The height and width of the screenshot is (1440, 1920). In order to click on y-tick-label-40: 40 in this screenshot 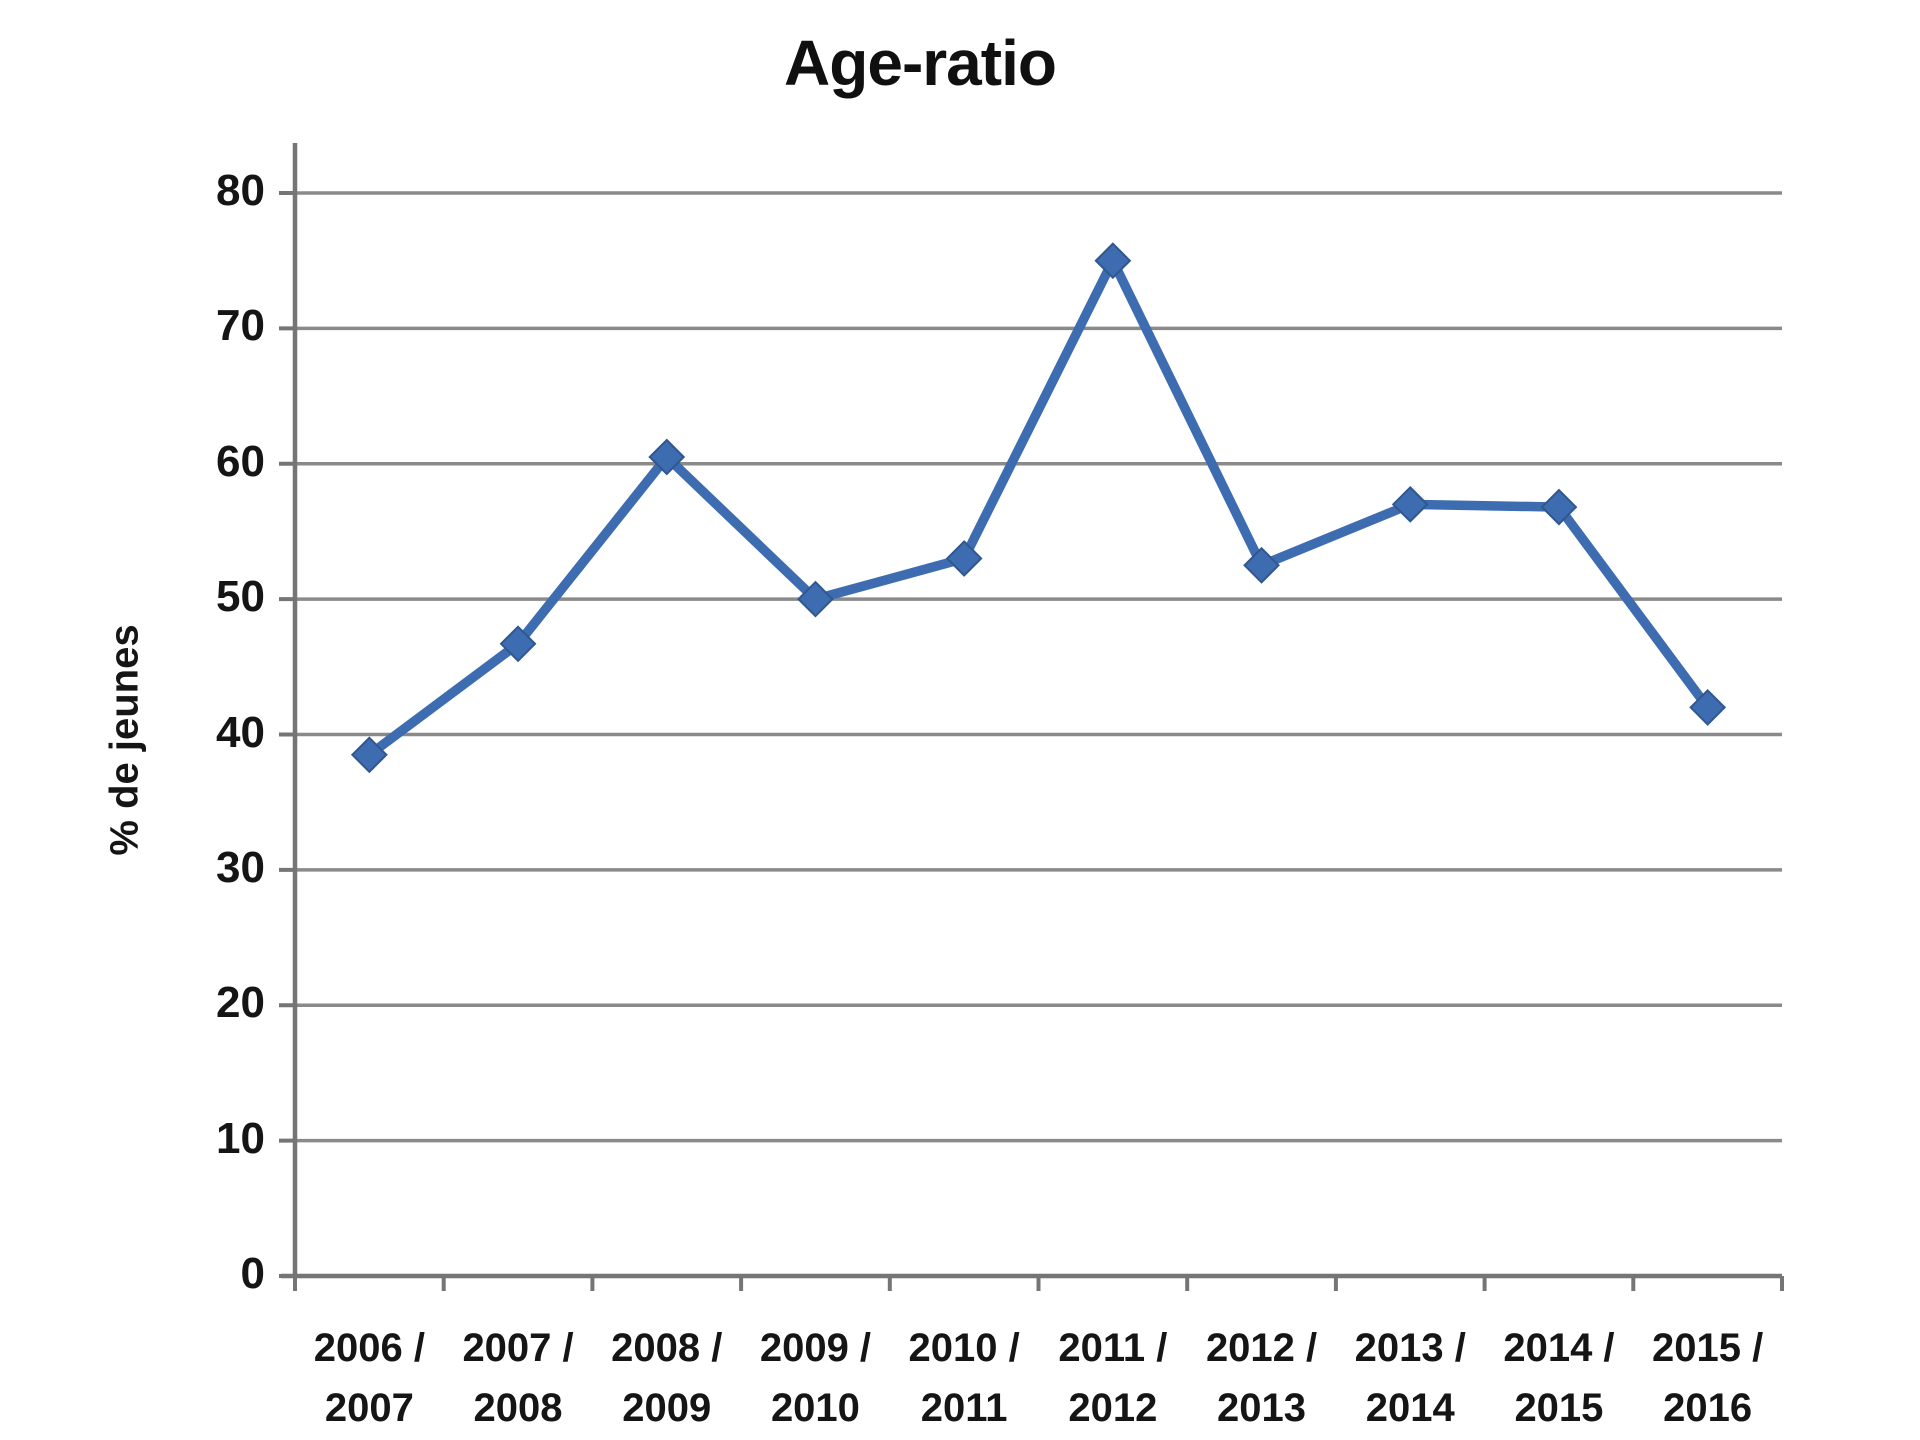, I will do `click(240, 732)`.